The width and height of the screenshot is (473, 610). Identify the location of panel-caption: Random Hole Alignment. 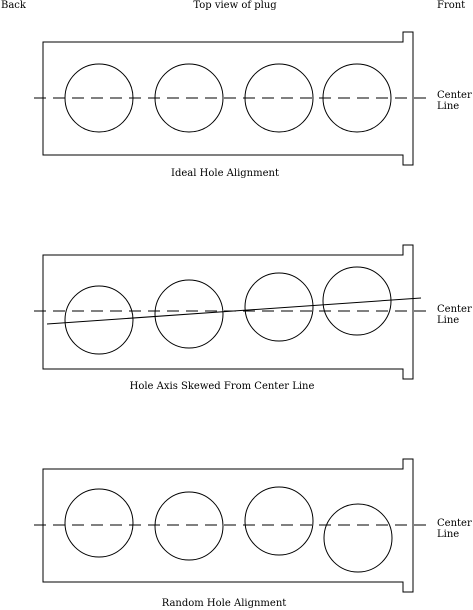
(224, 603).